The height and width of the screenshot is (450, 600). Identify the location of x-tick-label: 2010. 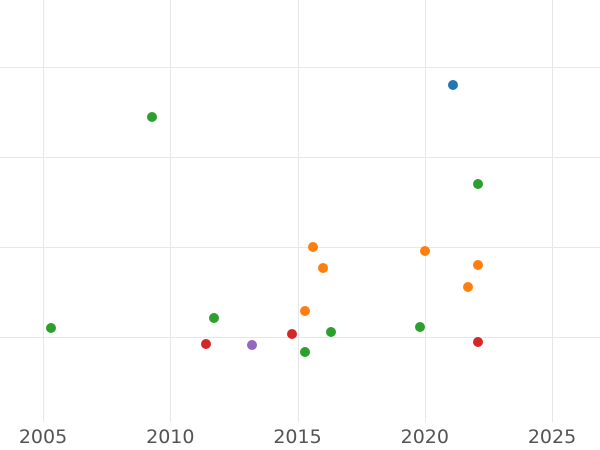
(170, 437).